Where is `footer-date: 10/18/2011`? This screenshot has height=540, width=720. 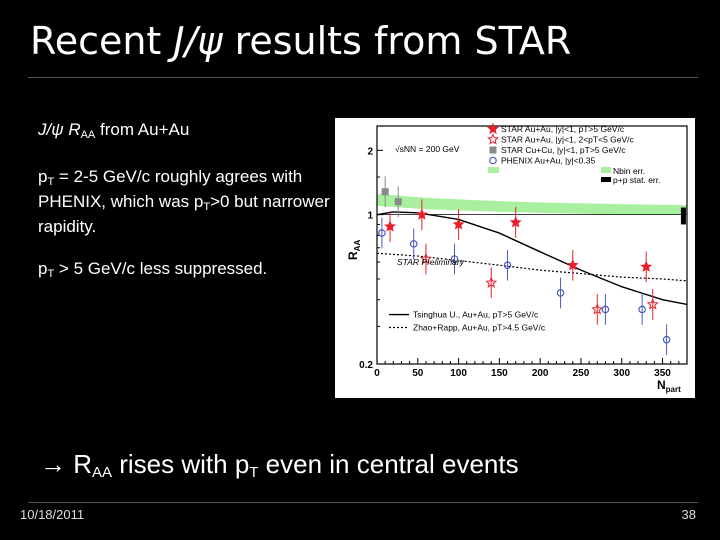 footer-date: 10/18/2011 is located at coordinates (52, 514).